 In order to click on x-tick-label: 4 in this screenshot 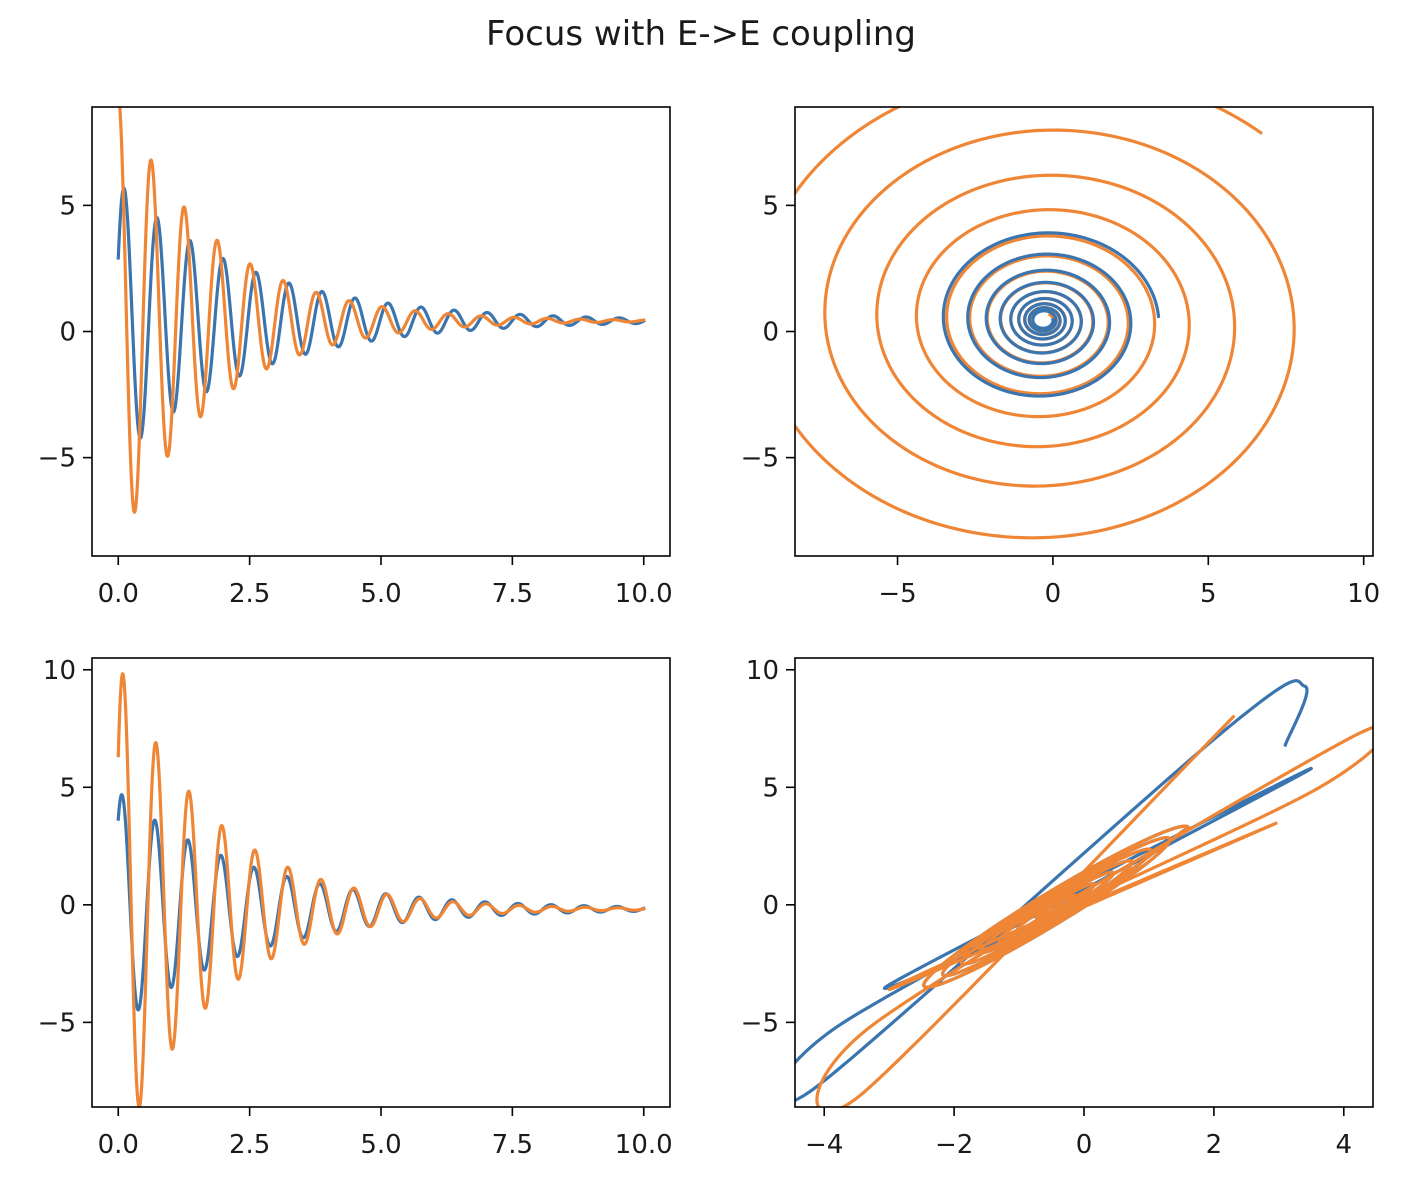, I will do `click(1344, 1145)`.